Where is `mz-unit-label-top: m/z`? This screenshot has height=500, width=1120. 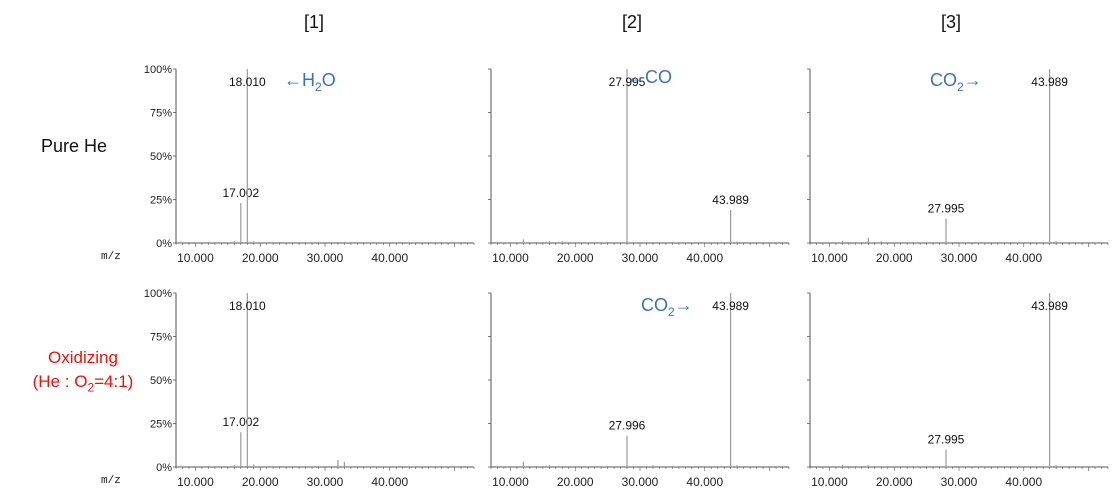 mz-unit-label-top: m/z is located at coordinates (111, 257).